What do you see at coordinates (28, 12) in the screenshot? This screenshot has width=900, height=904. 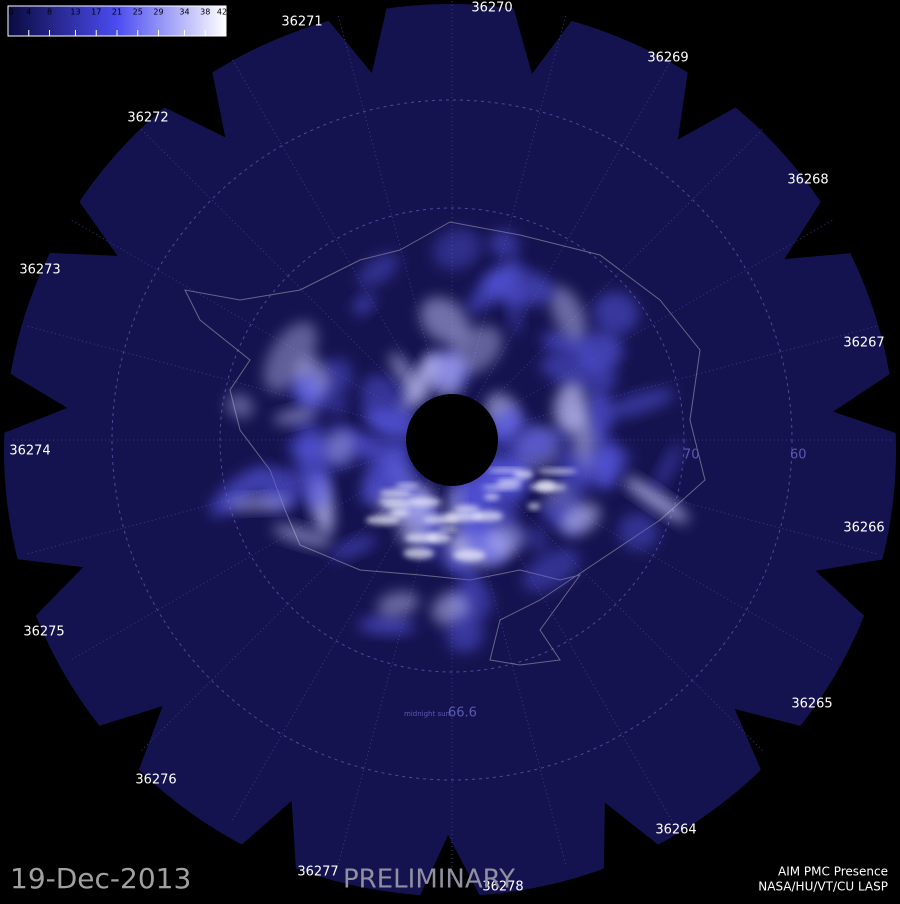 I see `colorbar-tick-label: 4` at bounding box center [28, 12].